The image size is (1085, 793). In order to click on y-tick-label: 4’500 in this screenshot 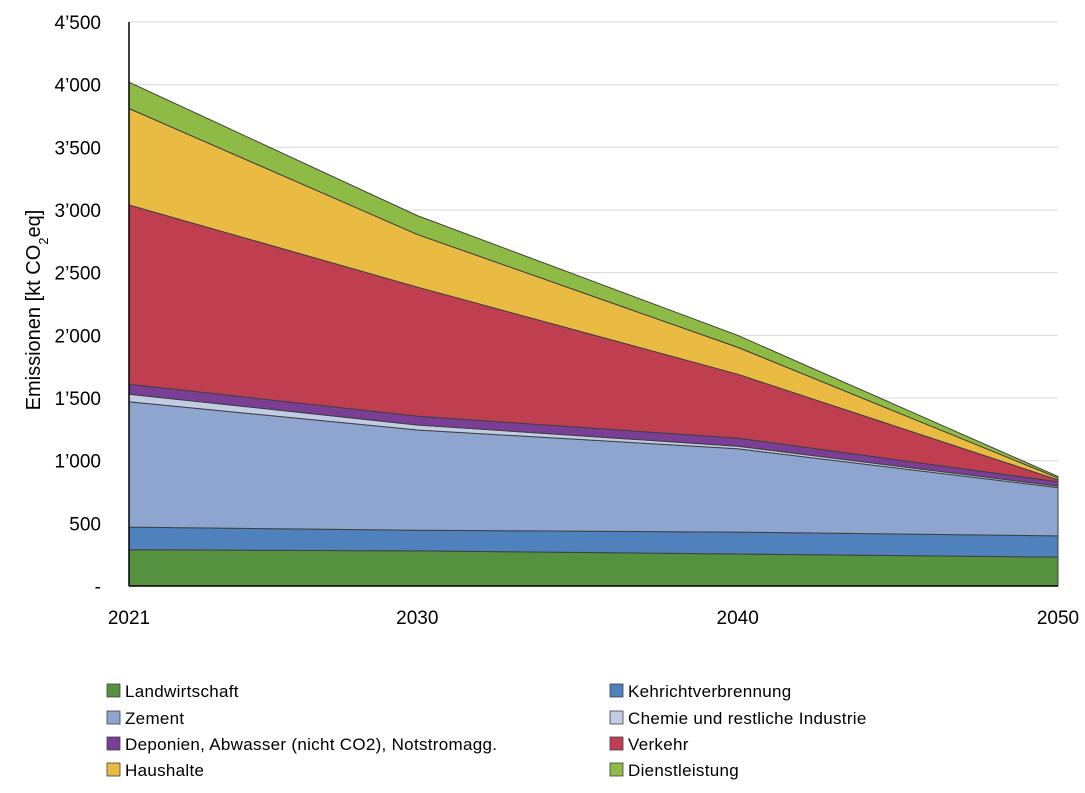, I will do `click(78, 23)`.